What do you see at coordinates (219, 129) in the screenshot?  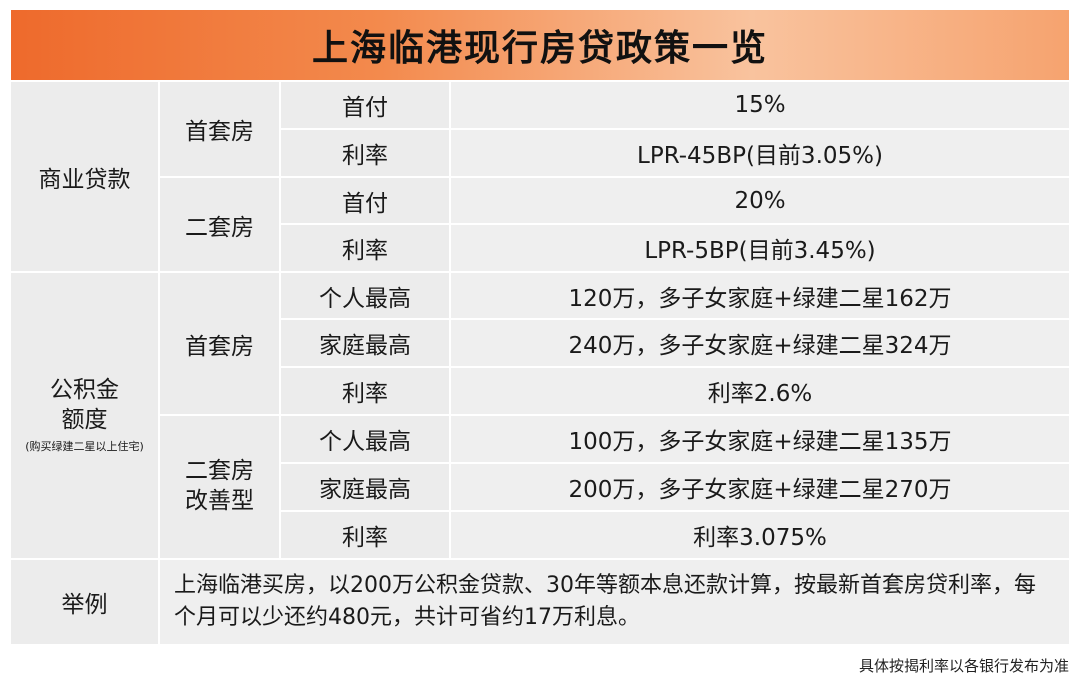 I see `commercial-first-home-label: 首套房` at bounding box center [219, 129].